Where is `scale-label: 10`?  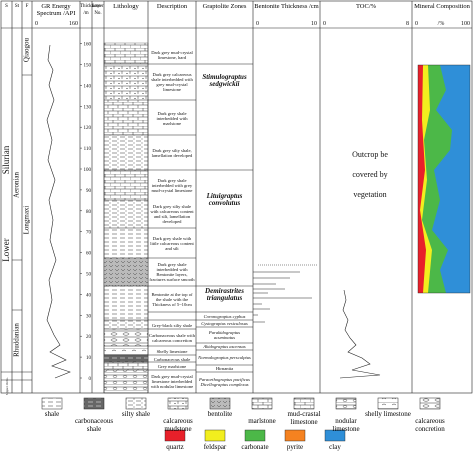
scale-label: 10 is located at coordinates (314, 24).